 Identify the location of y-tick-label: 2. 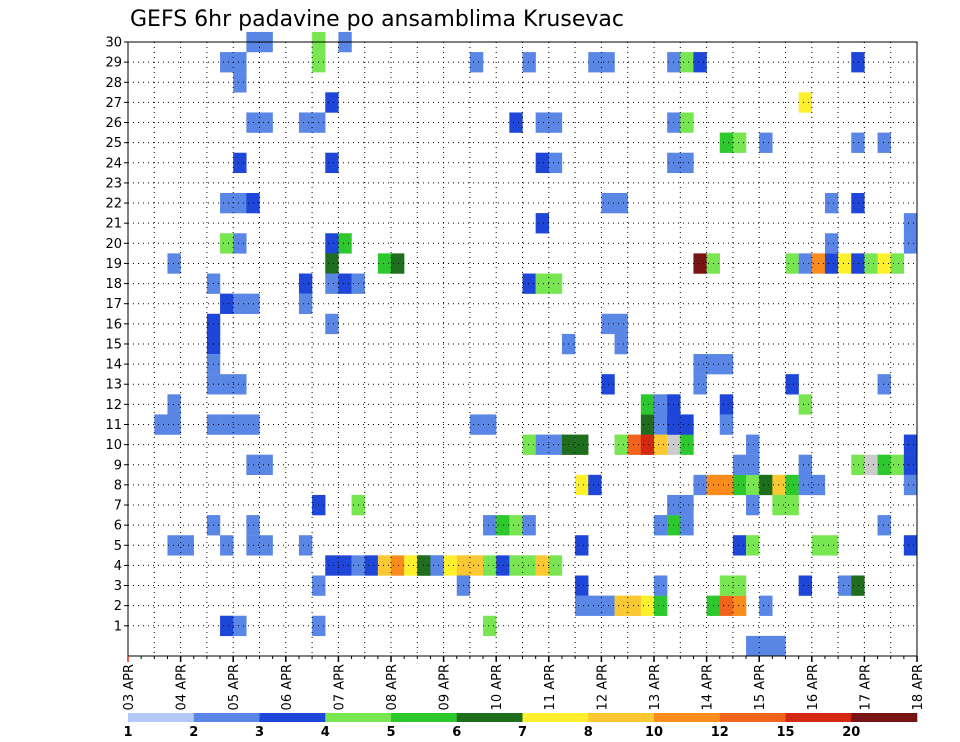
(118, 606).